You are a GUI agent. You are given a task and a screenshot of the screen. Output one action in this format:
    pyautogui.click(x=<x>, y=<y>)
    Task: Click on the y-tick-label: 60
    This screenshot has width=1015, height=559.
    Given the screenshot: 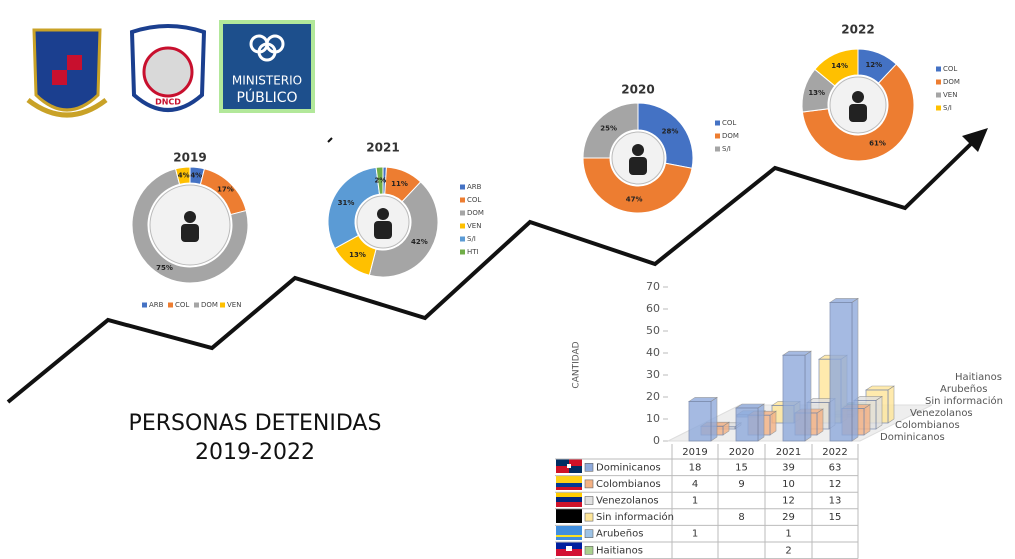 What is the action you would take?
    pyautogui.click(x=653, y=308)
    